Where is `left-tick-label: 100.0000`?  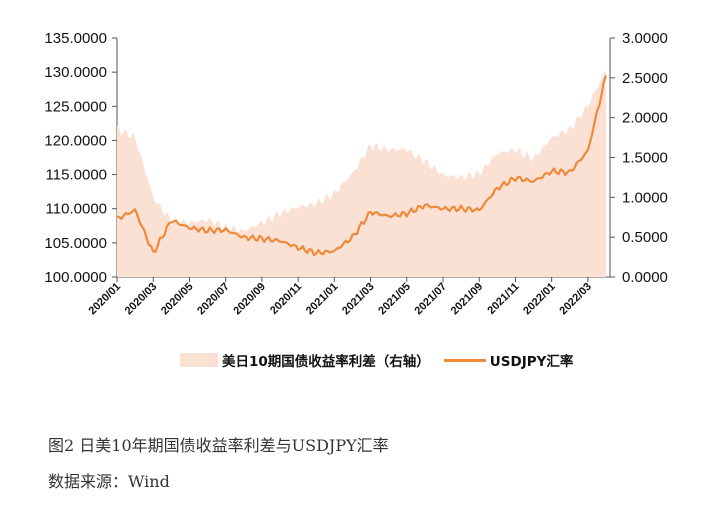
left-tick-label: 100.0000 is located at coordinates (75, 277).